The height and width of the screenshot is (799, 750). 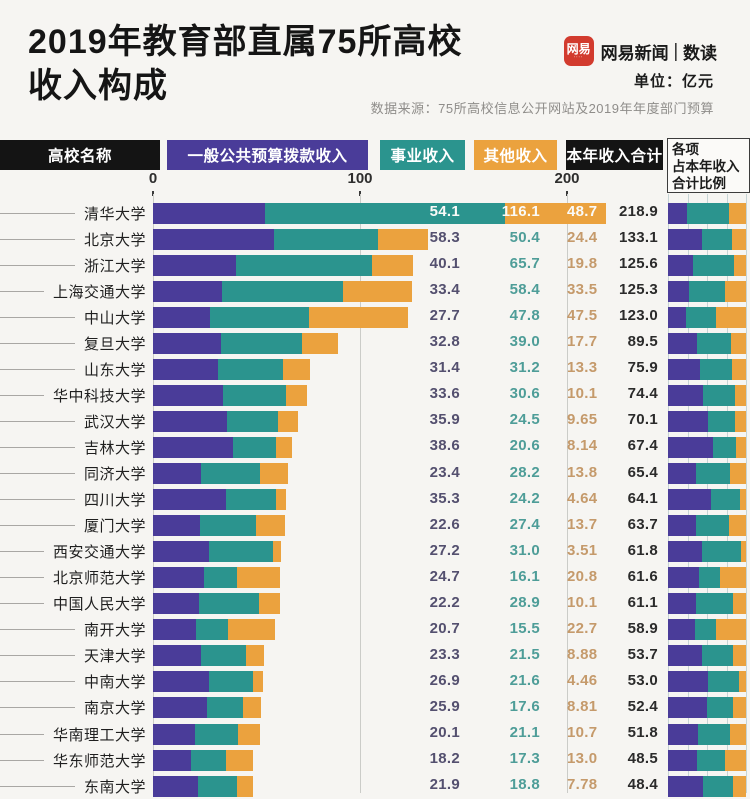 What do you see at coordinates (582, 368) in the screenshot?
I see `other-income-value: 13.3` at bounding box center [582, 368].